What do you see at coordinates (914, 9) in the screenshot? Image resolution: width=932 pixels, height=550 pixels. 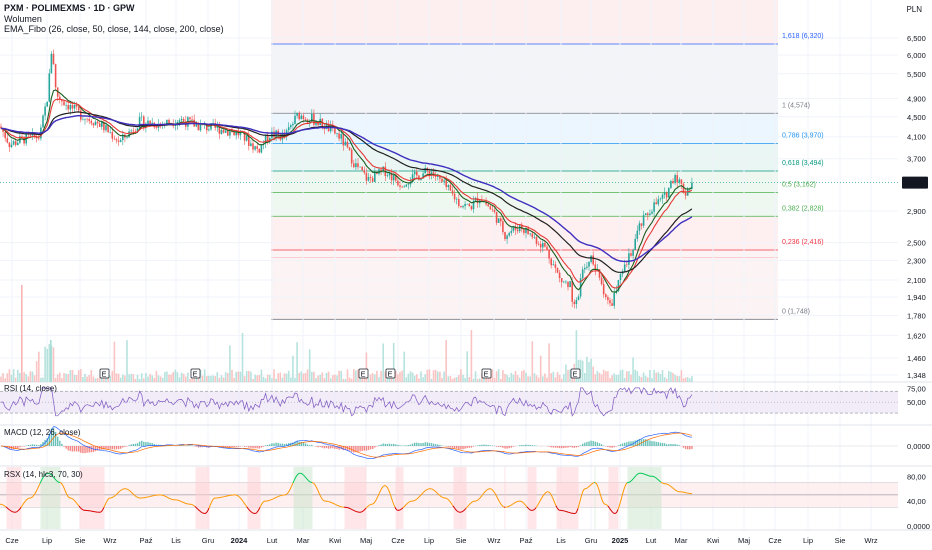 I see `currency-label: PLN` at bounding box center [914, 9].